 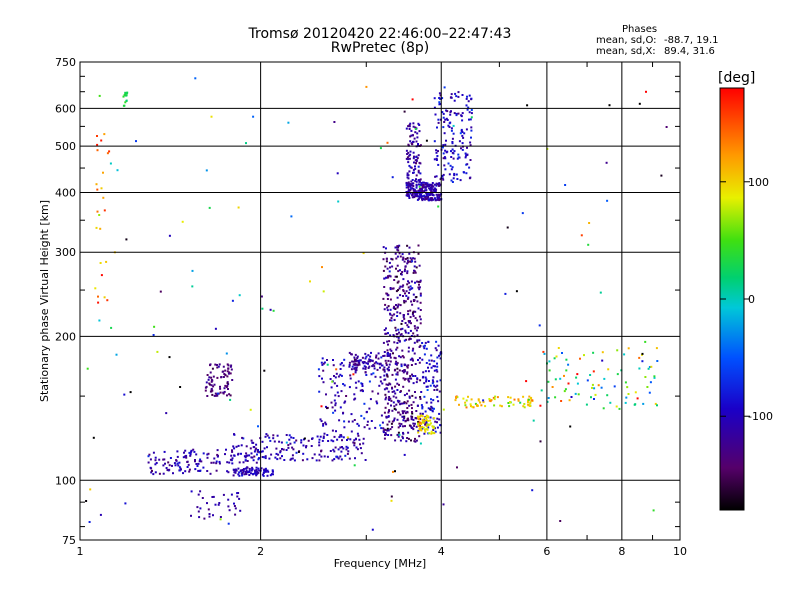 What do you see at coordinates (65, 62) in the screenshot?
I see `y-tick-label: 750` at bounding box center [65, 62].